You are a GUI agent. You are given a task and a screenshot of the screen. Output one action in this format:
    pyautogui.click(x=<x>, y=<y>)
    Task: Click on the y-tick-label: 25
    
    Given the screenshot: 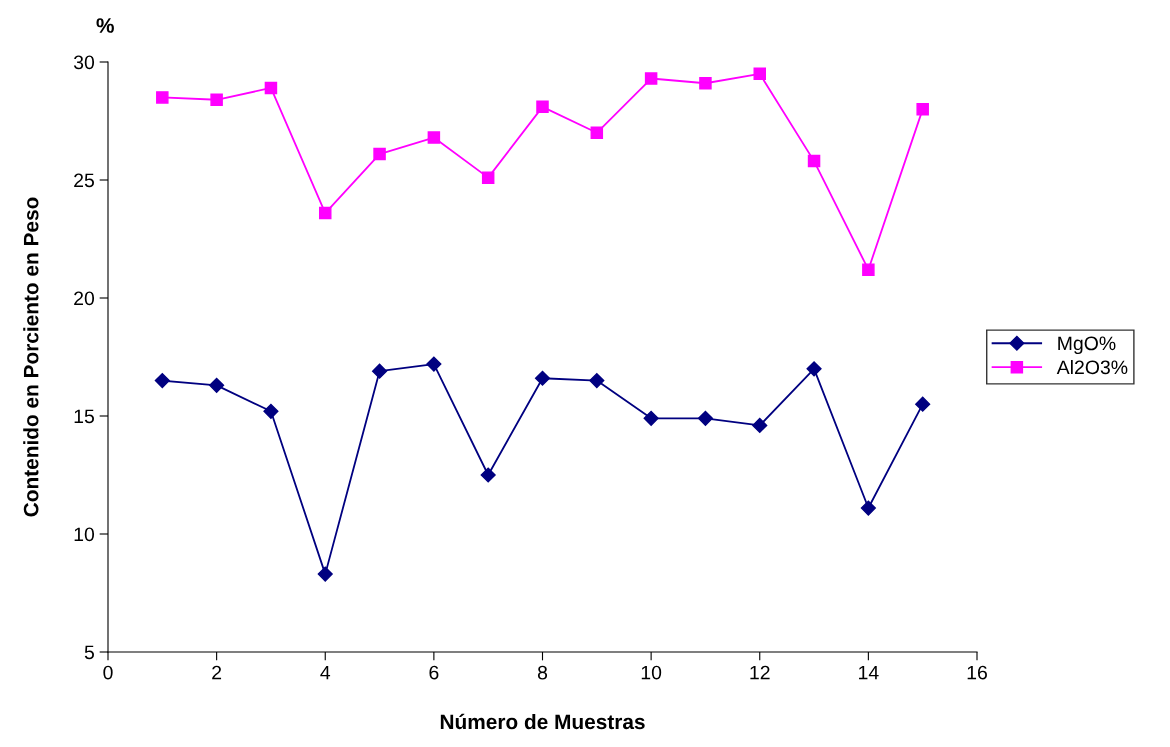 What is the action you would take?
    pyautogui.click(x=84, y=180)
    